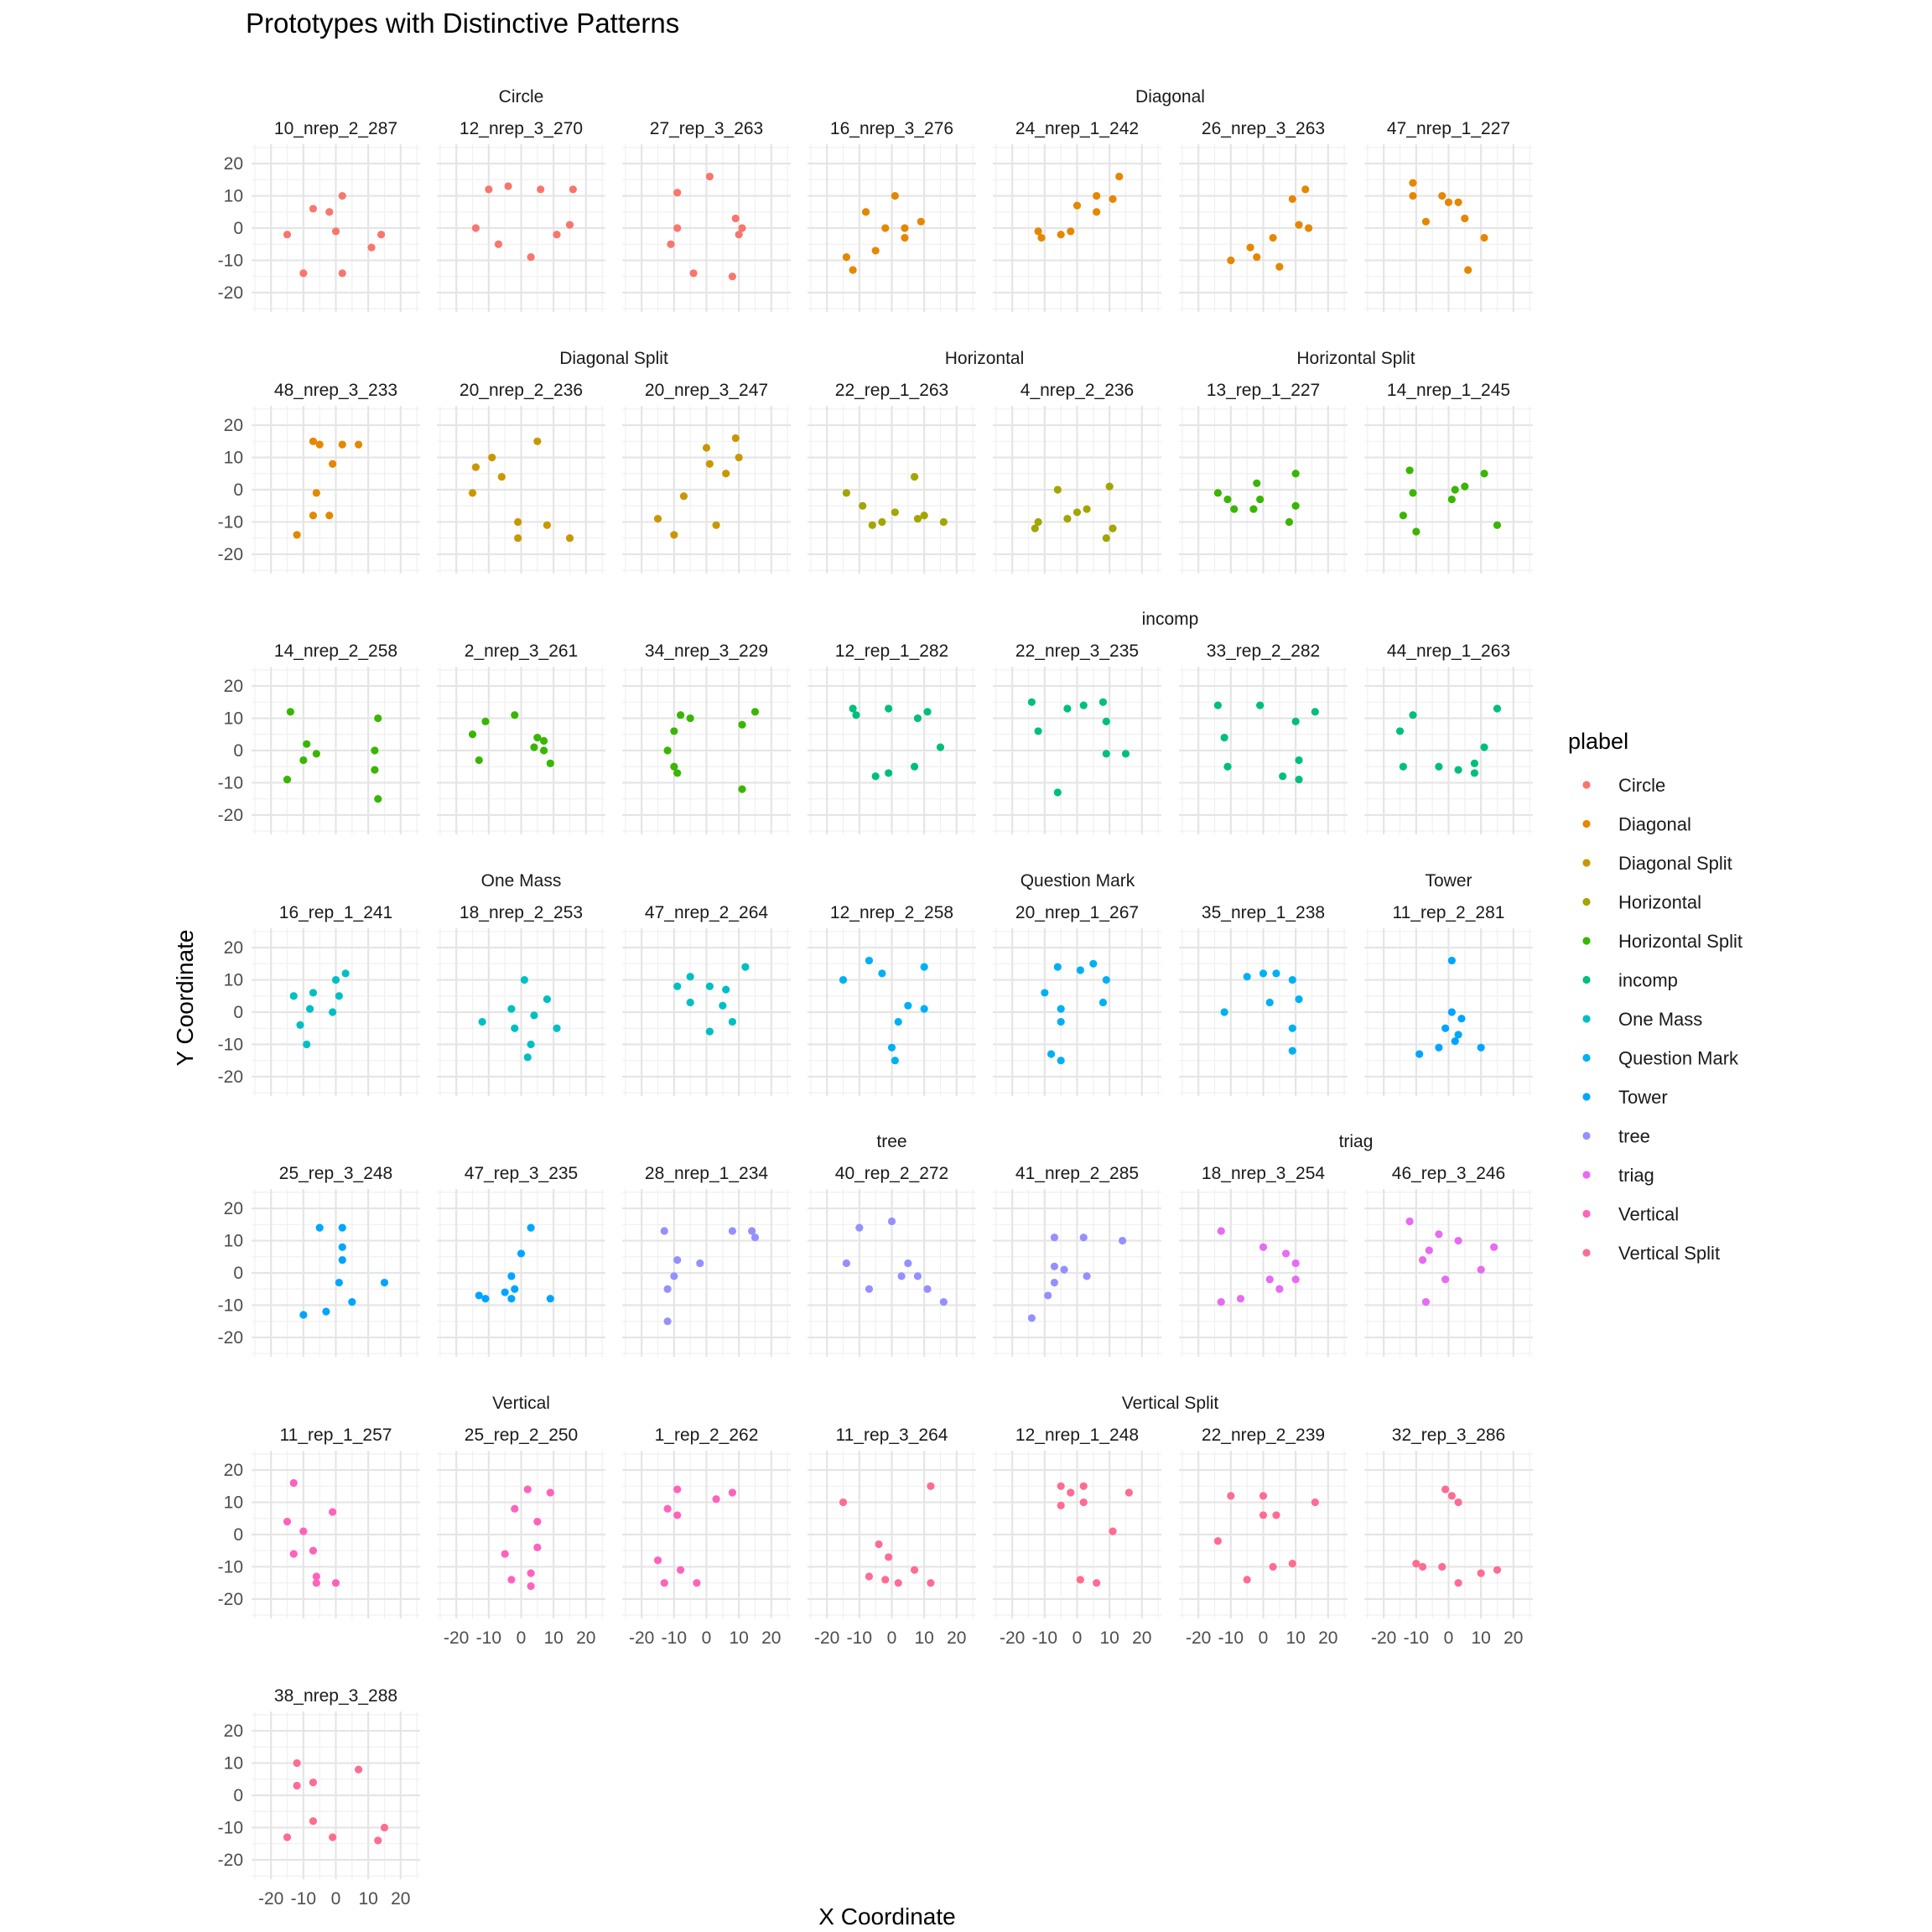 Image resolution: width=1932 pixels, height=1932 pixels. Describe the element at coordinates (521, 651) in the screenshot. I see `facet-panel-id: 2_nrep_3_261` at that location.